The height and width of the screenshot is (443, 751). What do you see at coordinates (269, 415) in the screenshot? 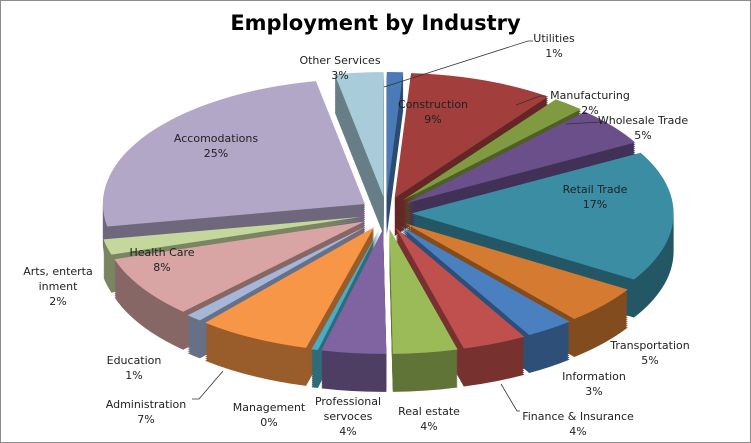
I see `data-label: Management 0%` at bounding box center [269, 415].